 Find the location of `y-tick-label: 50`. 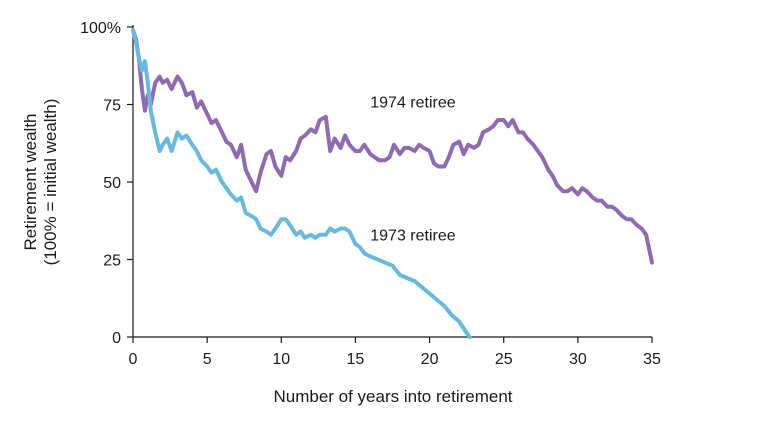

y-tick-label: 50 is located at coordinates (112, 183).